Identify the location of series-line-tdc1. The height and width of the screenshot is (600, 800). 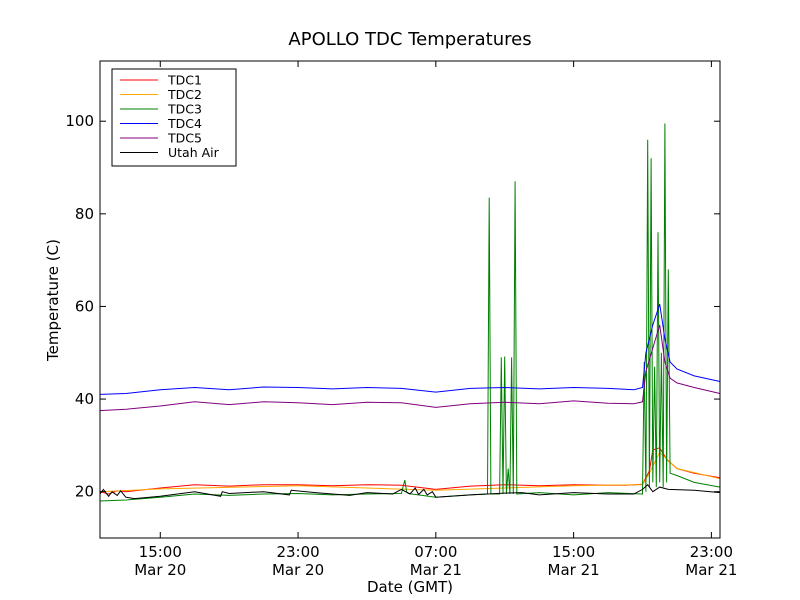
(410, 471).